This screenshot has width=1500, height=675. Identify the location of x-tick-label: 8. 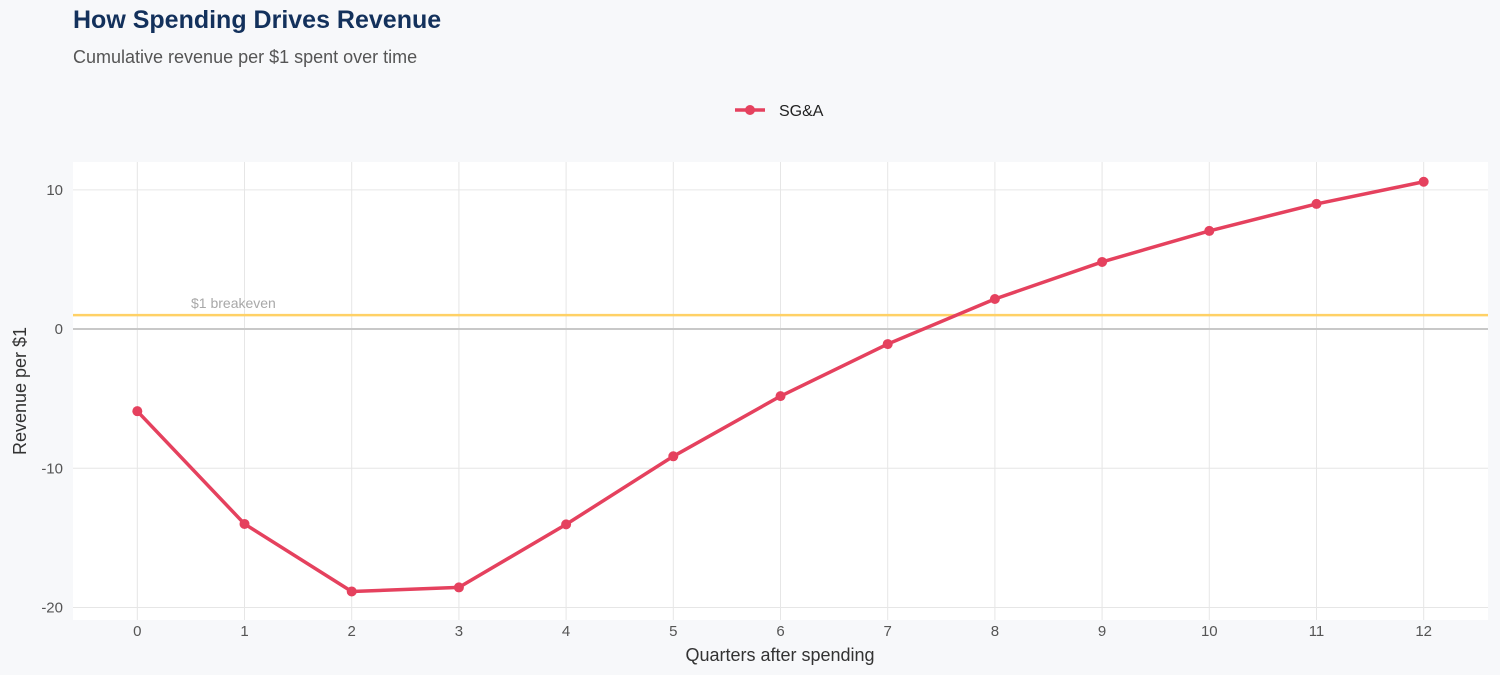
(995, 631).